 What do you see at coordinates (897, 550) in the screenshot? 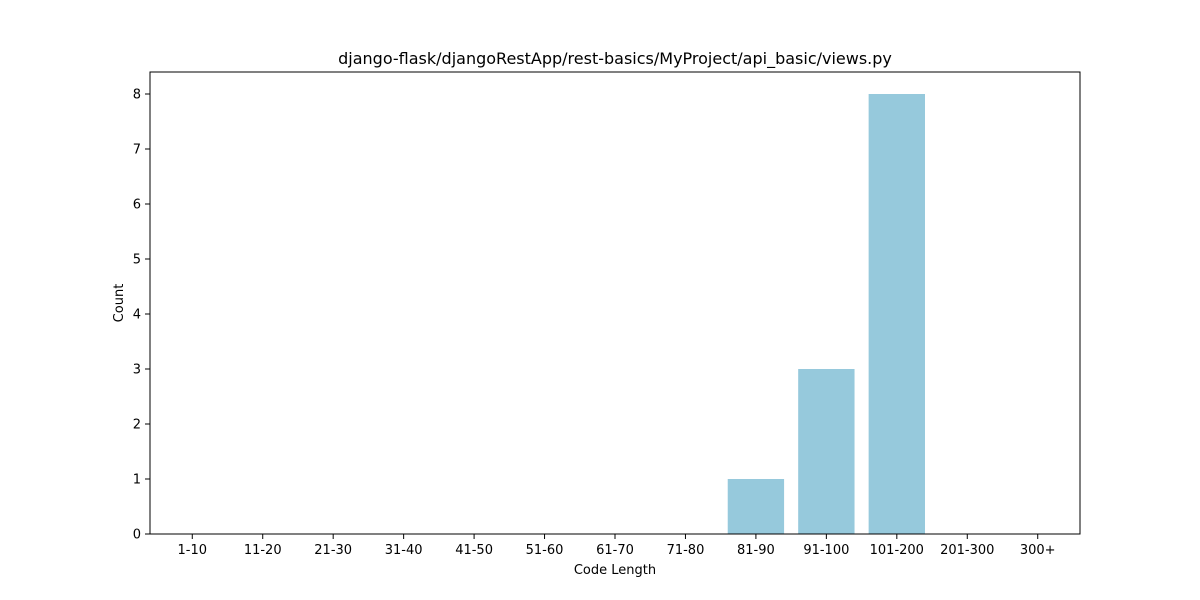
I see `x-tick-label: 101-200` at bounding box center [897, 550].